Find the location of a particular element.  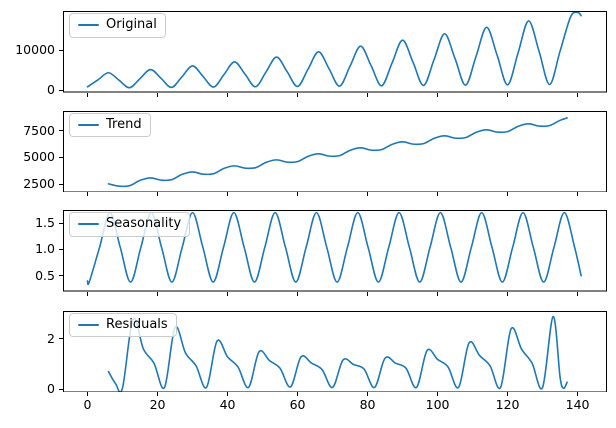

trend-line is located at coordinates (337, 151).